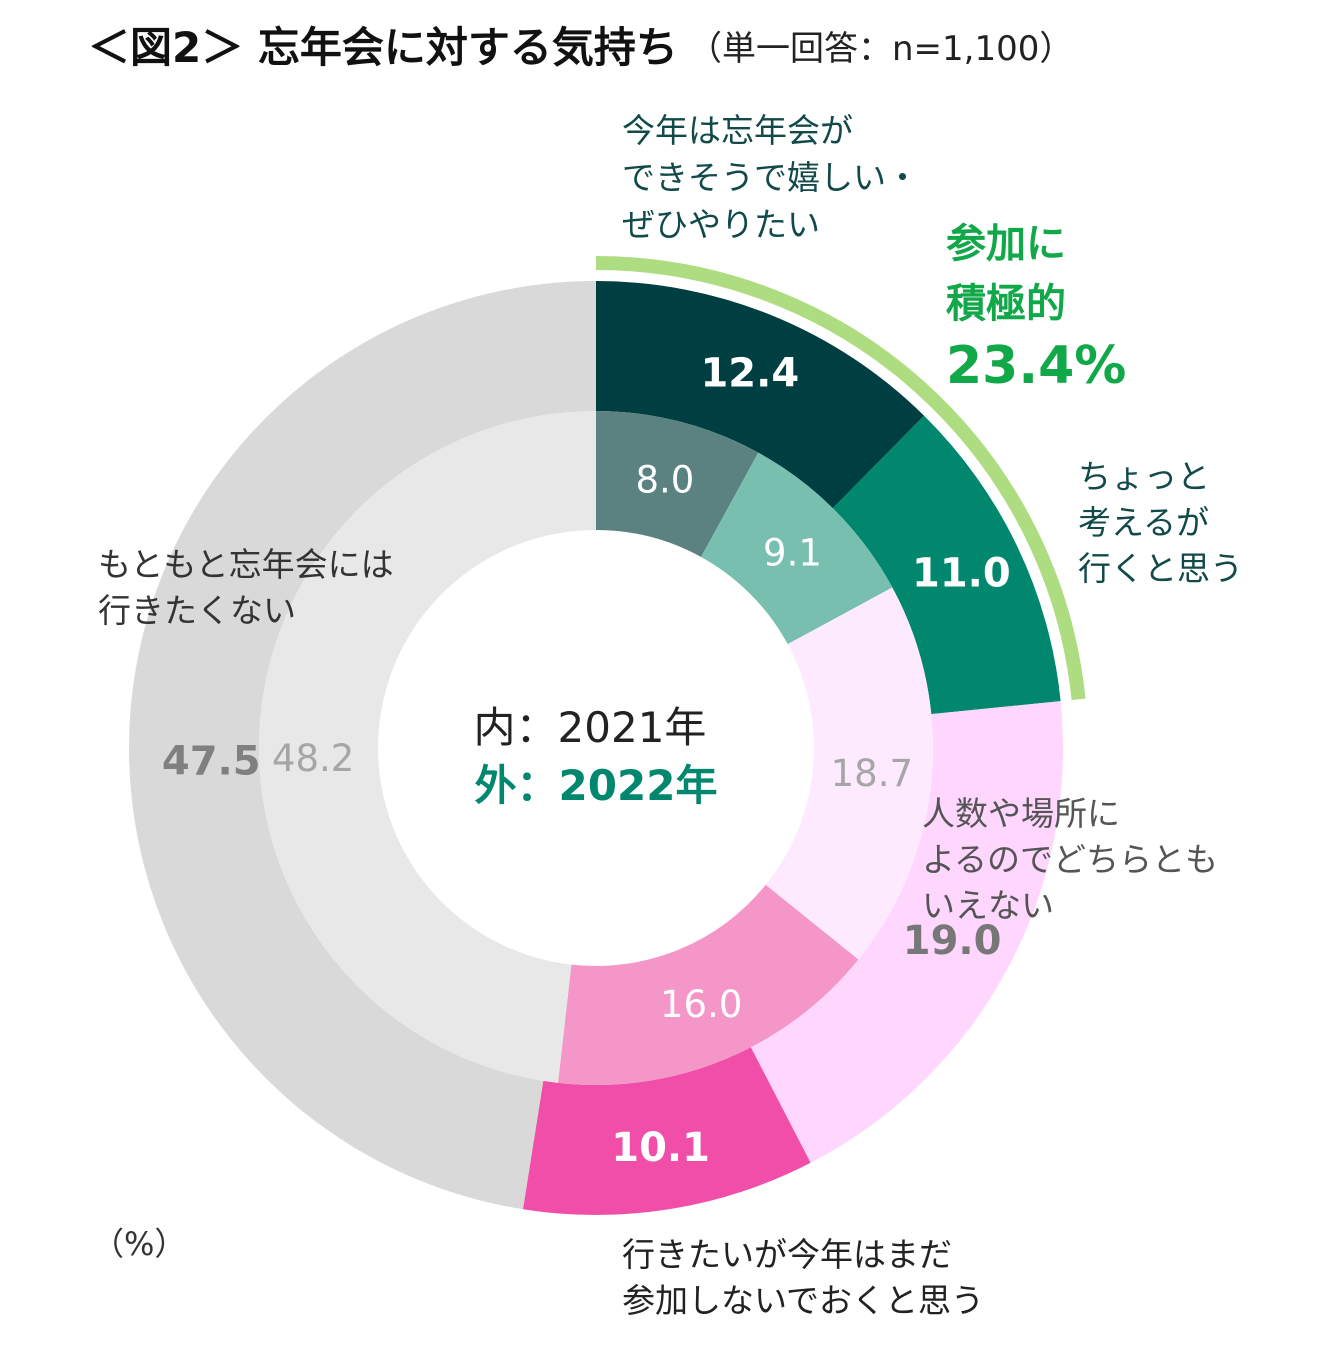 The width and height of the screenshot is (1341, 1350). I want to click on category-label-1-line-2: できそうで嬉しい・, so click(770, 177).